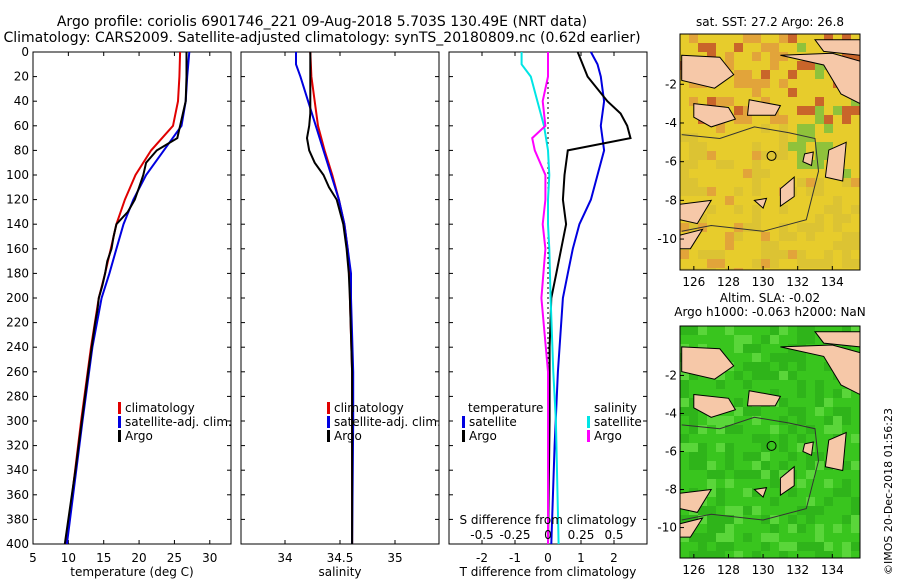 Image resolution: width=900 pixels, height=580 pixels. What do you see at coordinates (667, 239) in the screenshot?
I see `sst_map-ytick-label: -10` at bounding box center [667, 239].